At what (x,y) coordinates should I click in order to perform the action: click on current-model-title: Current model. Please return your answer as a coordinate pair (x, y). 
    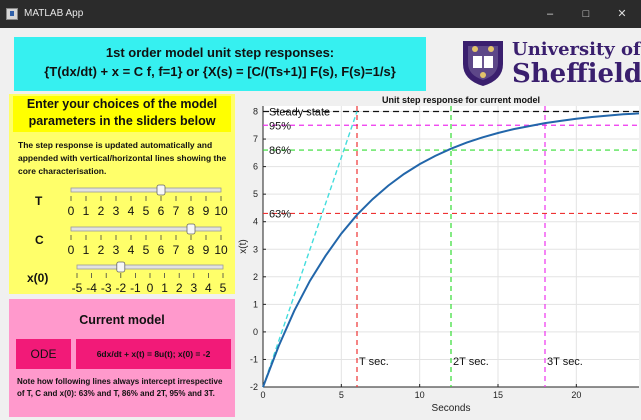
    Looking at the image, I should click on (122, 320).